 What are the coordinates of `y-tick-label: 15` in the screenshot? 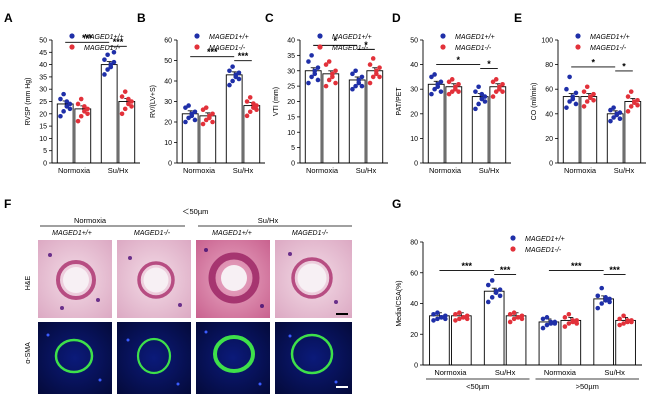 It's located at (43, 127).